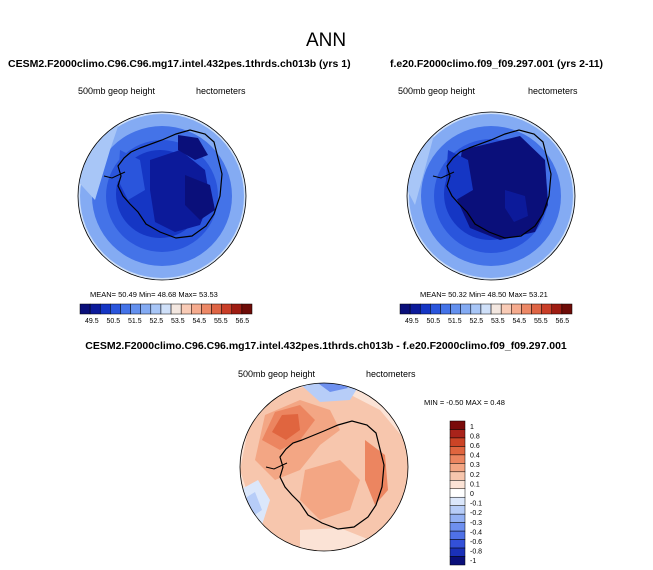 Image resolution: width=653 pixels, height=570 pixels. What do you see at coordinates (243, 321) in the screenshot?
I see `colorbar-left-tick-label: 56.5` at bounding box center [243, 321].